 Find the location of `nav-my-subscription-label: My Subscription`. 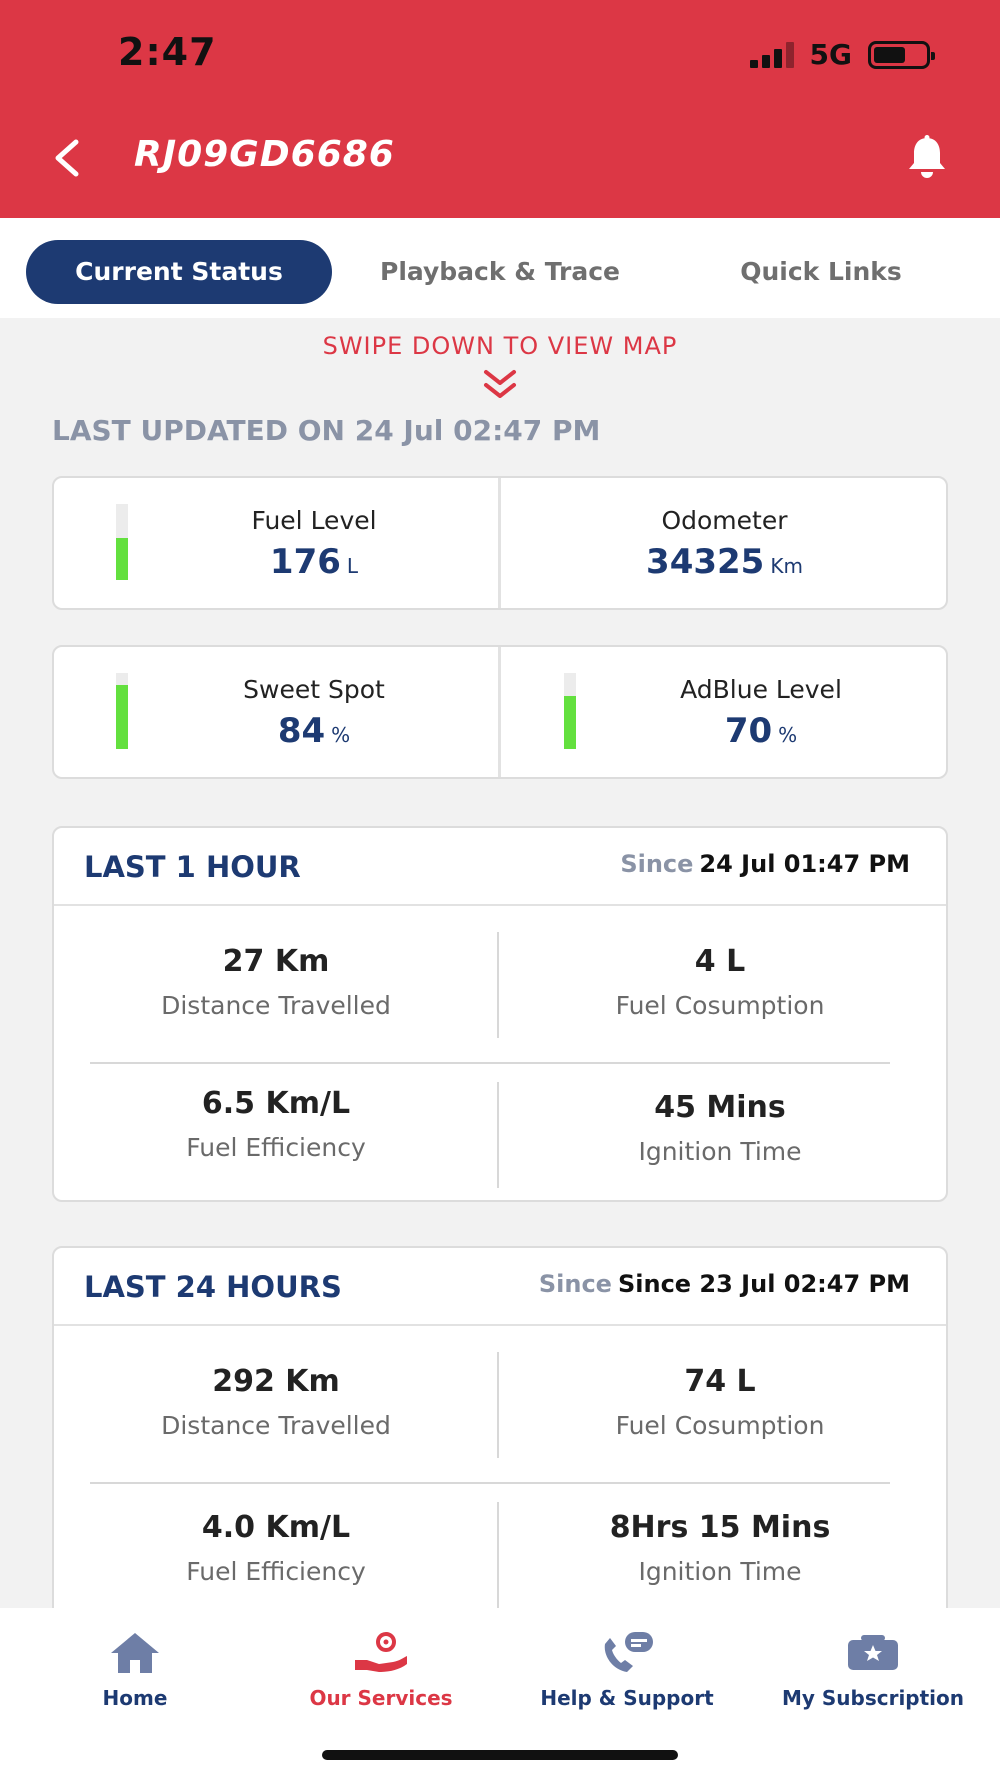

nav-my-subscription-label: My Subscription is located at coordinates (873, 1698).